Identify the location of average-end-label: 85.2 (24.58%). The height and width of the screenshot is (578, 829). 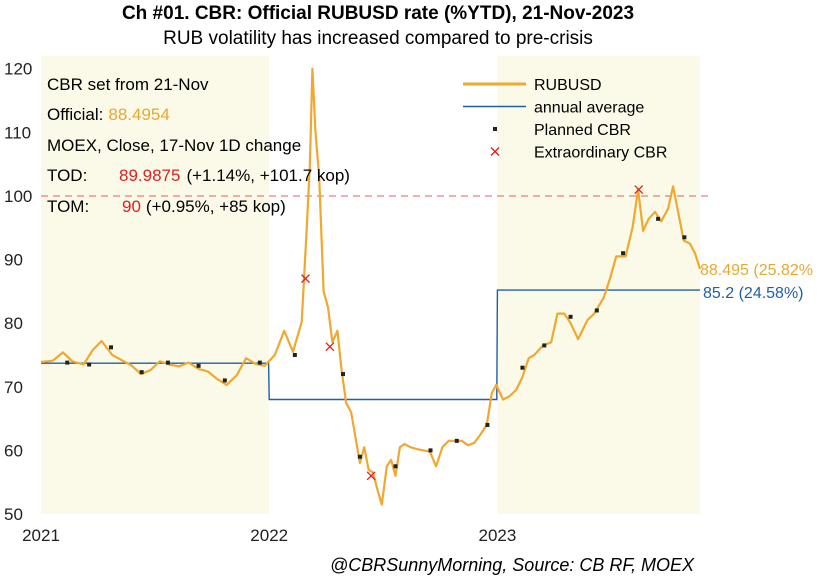
(753, 293).